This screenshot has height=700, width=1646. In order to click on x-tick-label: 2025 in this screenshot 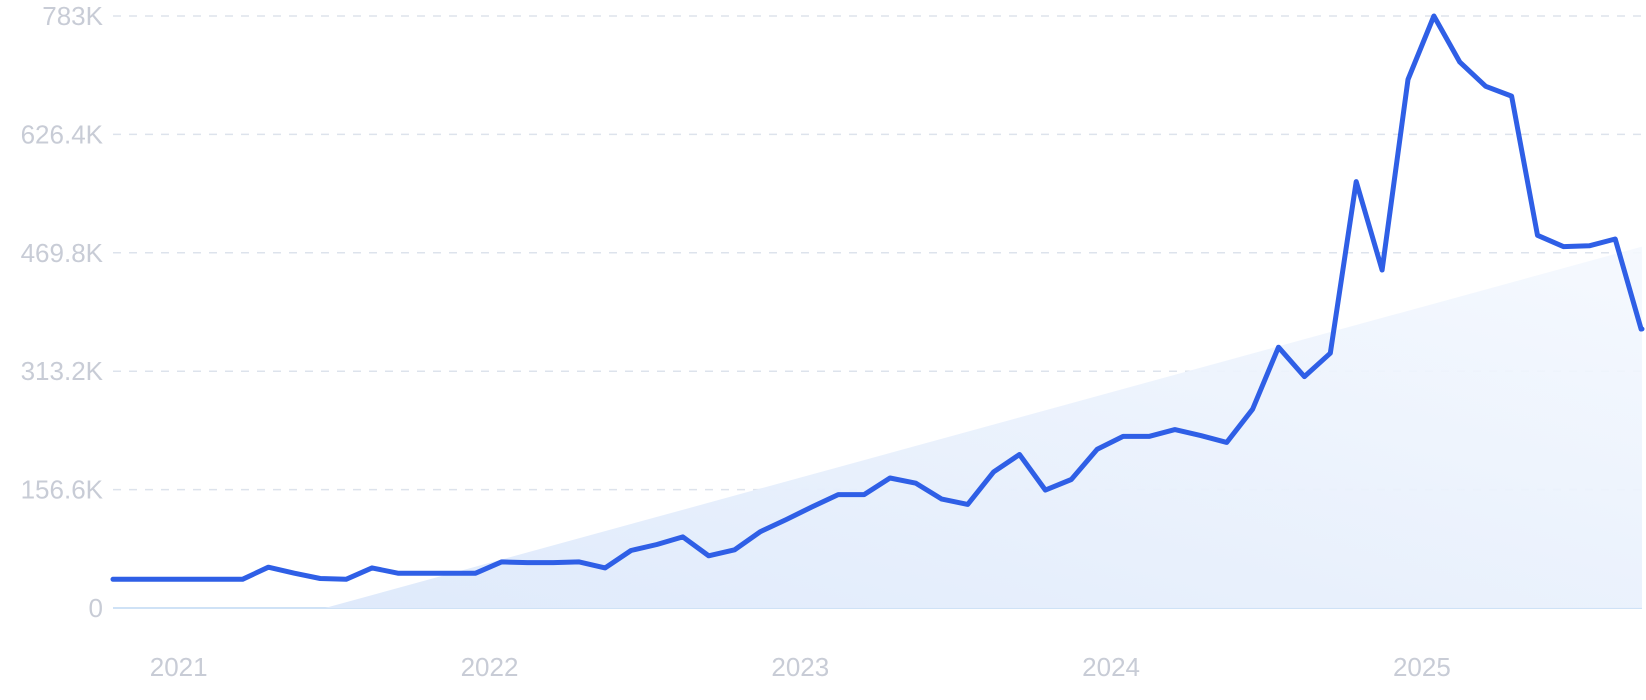, I will do `click(1422, 667)`.